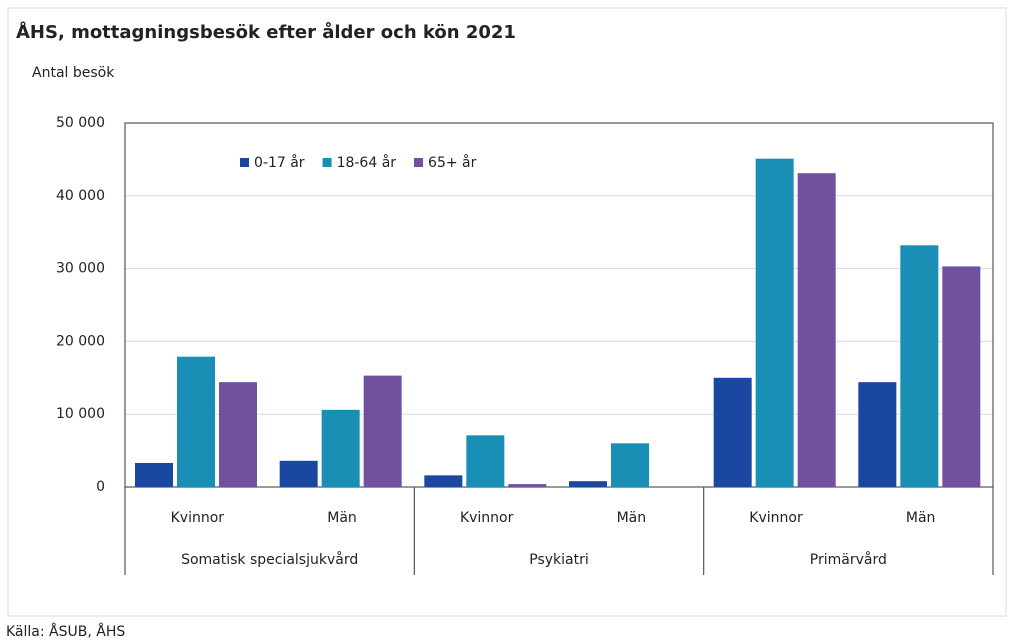 The image size is (1010, 644). What do you see at coordinates (848, 559) in the screenshot?
I see `group-label: Primärvård` at bounding box center [848, 559].